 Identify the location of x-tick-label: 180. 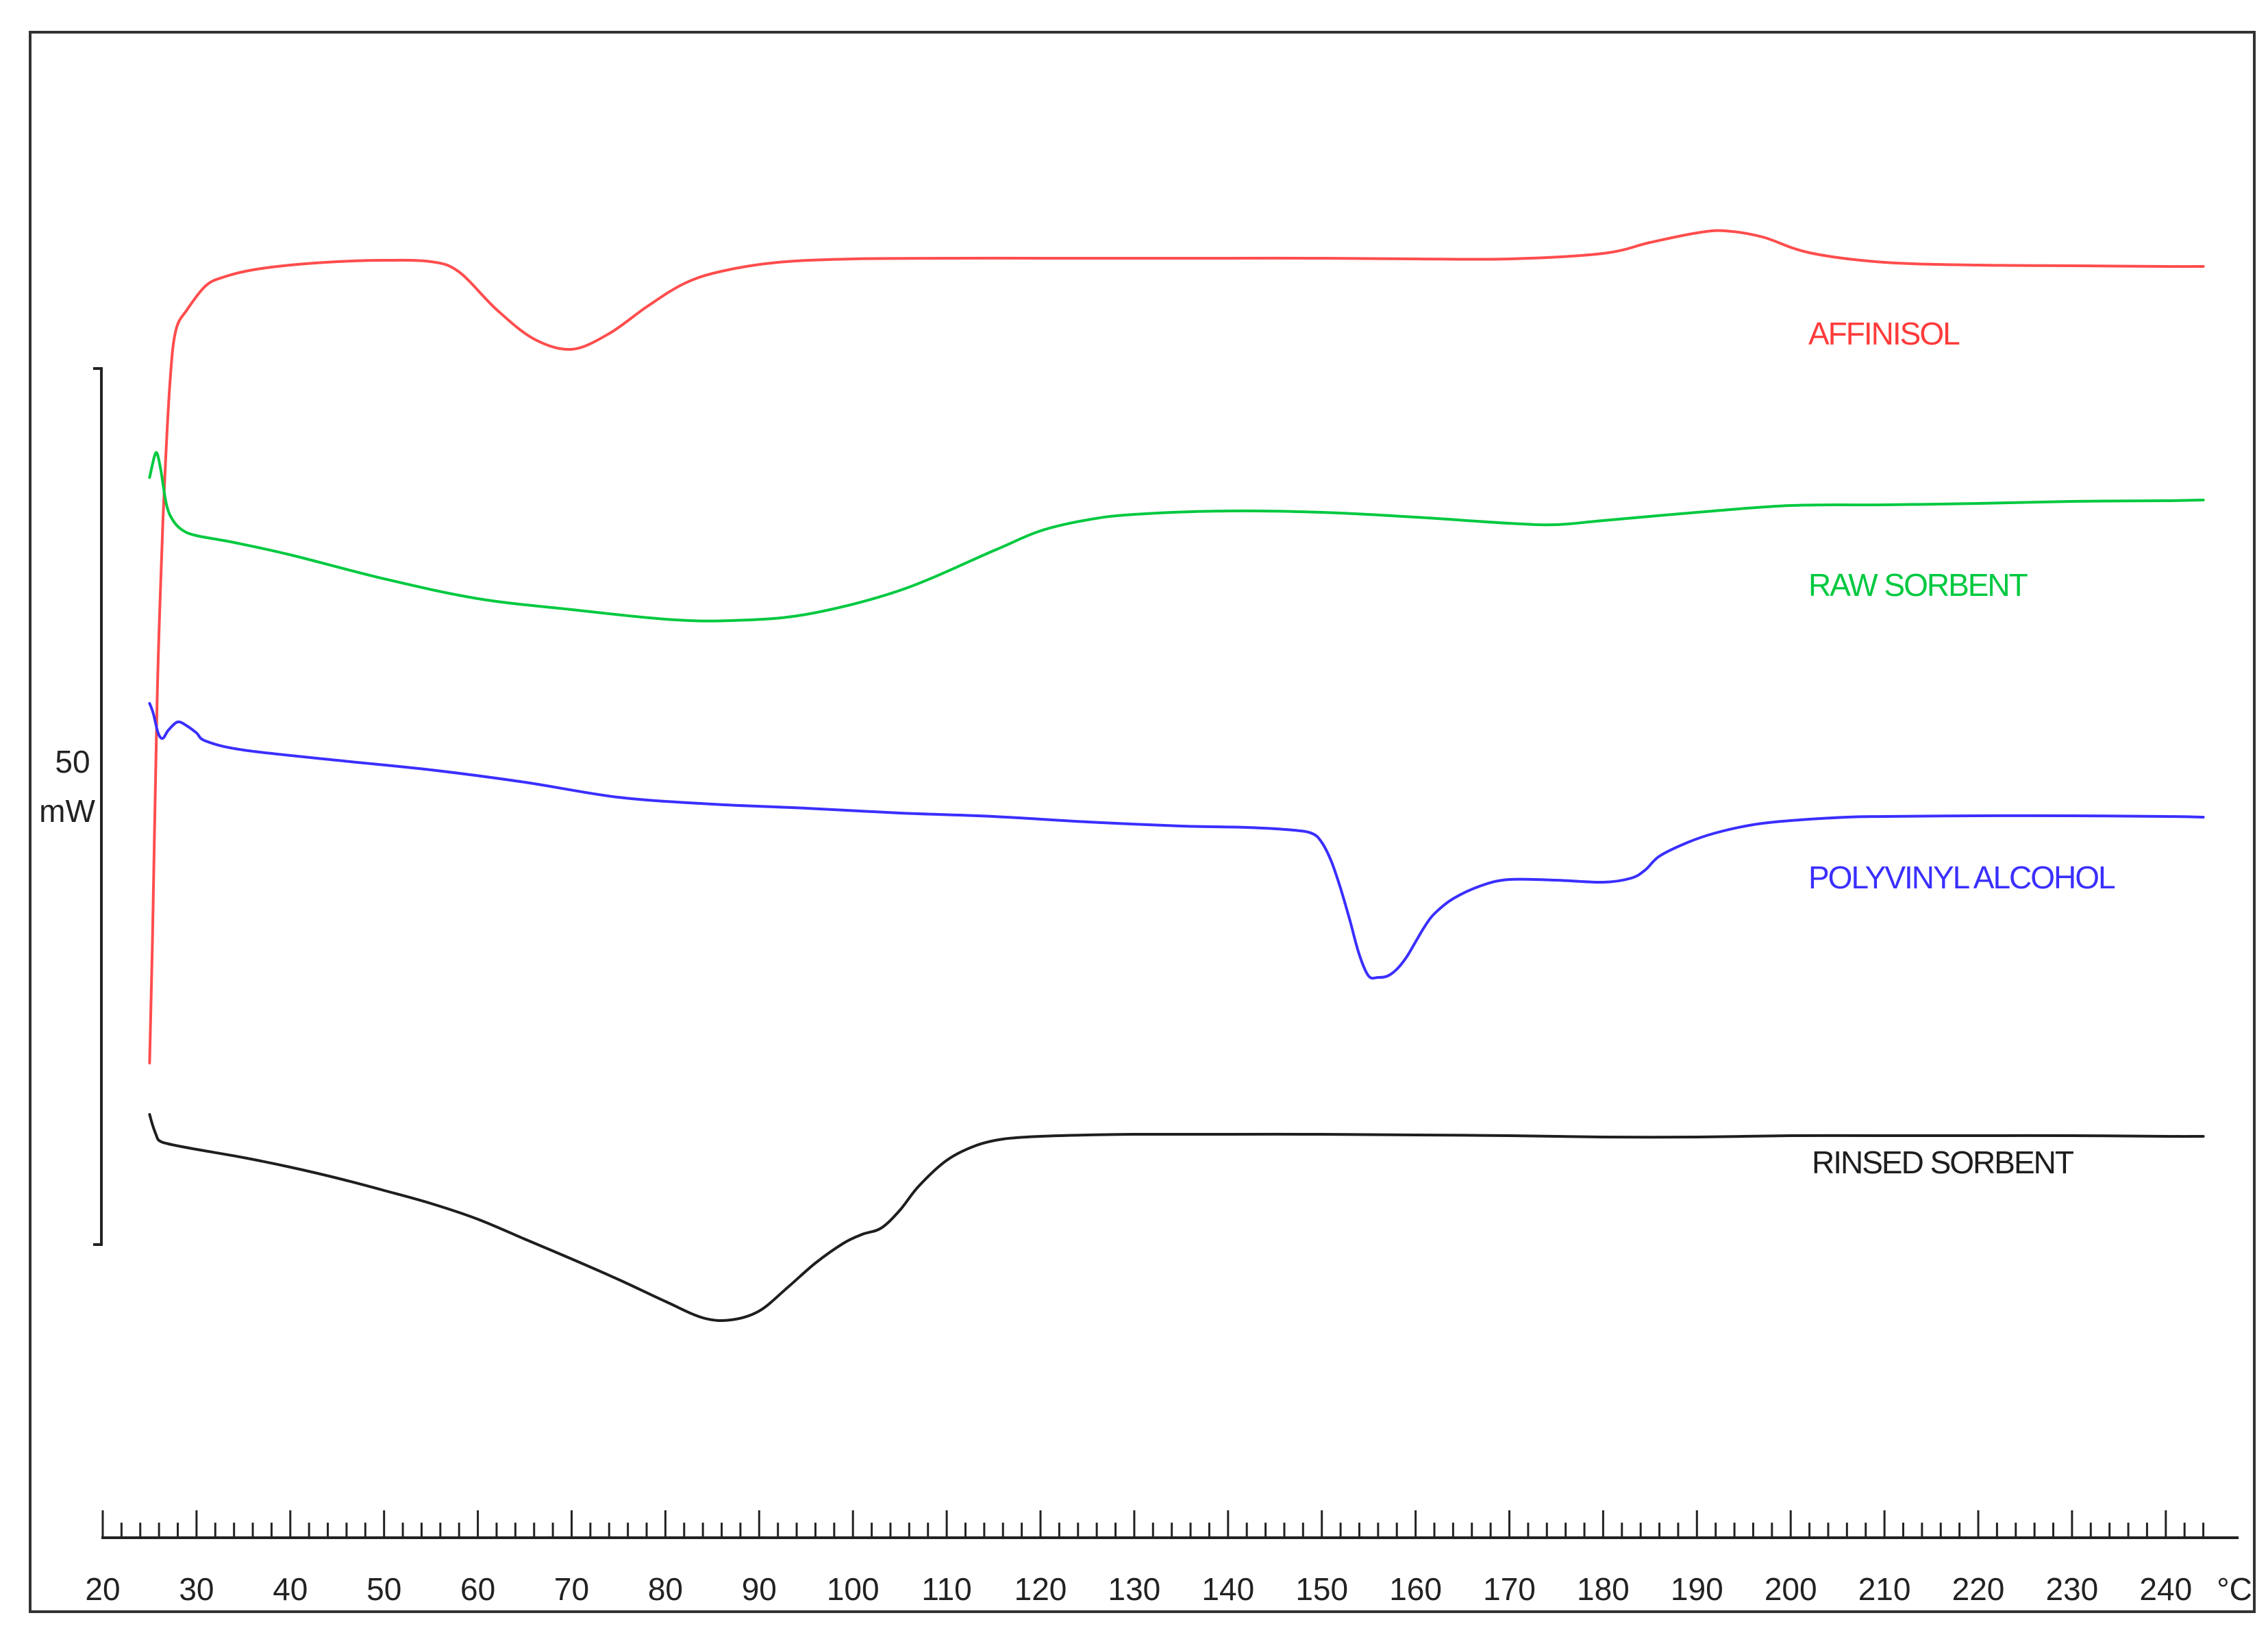
(1603, 1589).